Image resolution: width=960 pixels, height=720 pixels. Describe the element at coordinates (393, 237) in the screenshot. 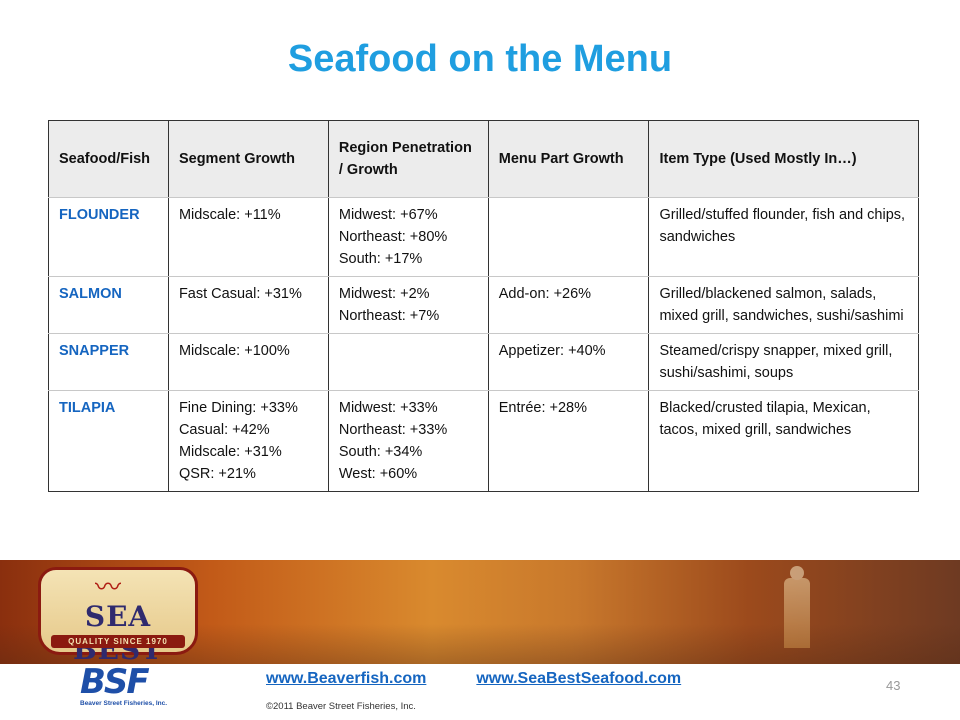

I see `region-growth-cell-line: Northeast: +80%` at that location.